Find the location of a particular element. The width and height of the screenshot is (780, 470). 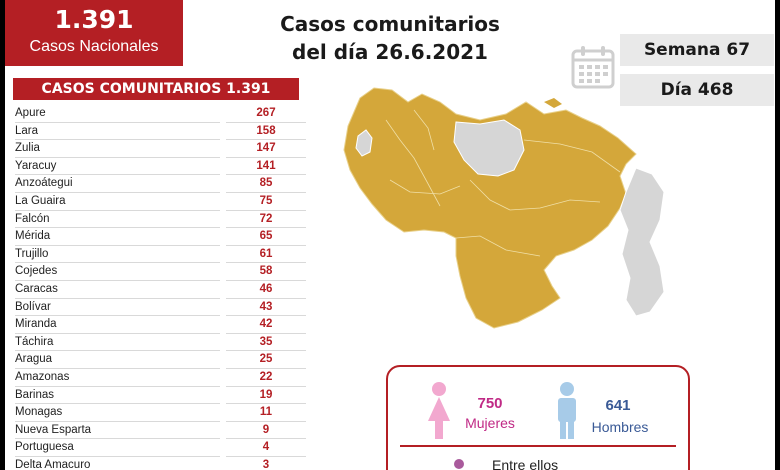

male-count: 641 is located at coordinates (618, 405).